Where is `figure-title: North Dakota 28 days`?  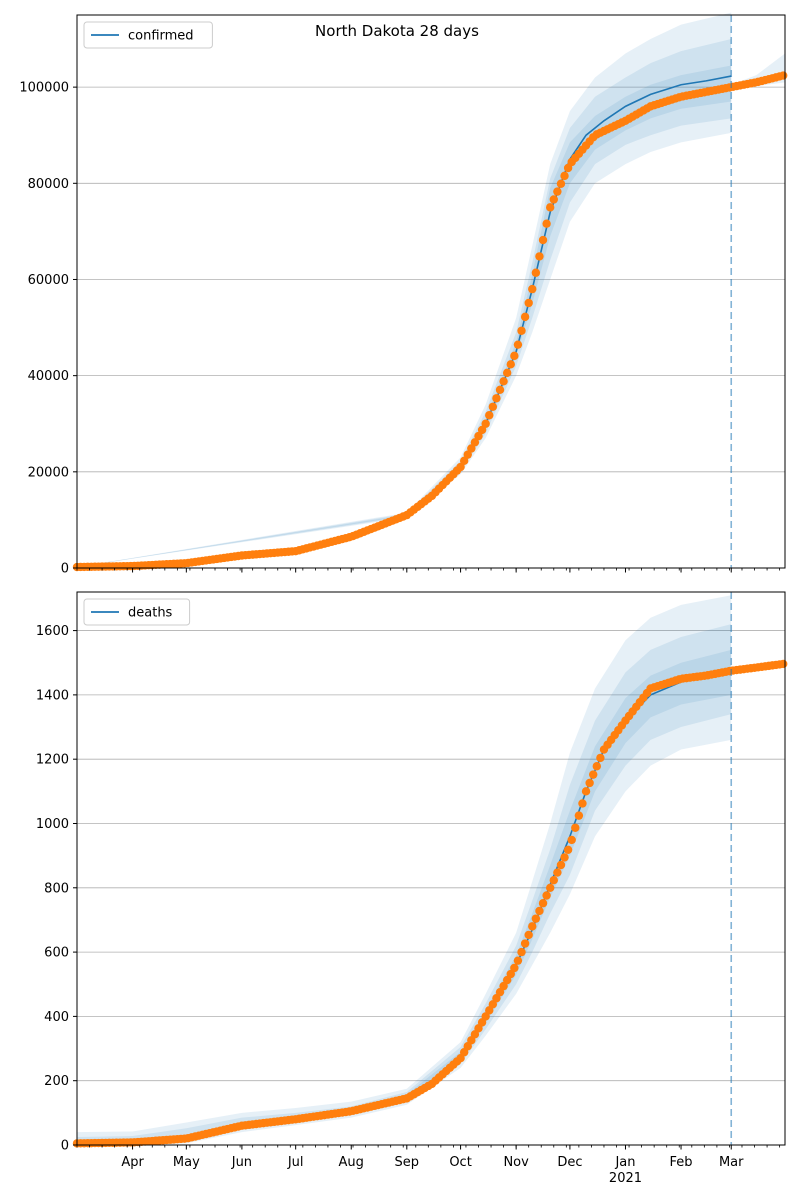 figure-title: North Dakota 28 days is located at coordinates (397, 31).